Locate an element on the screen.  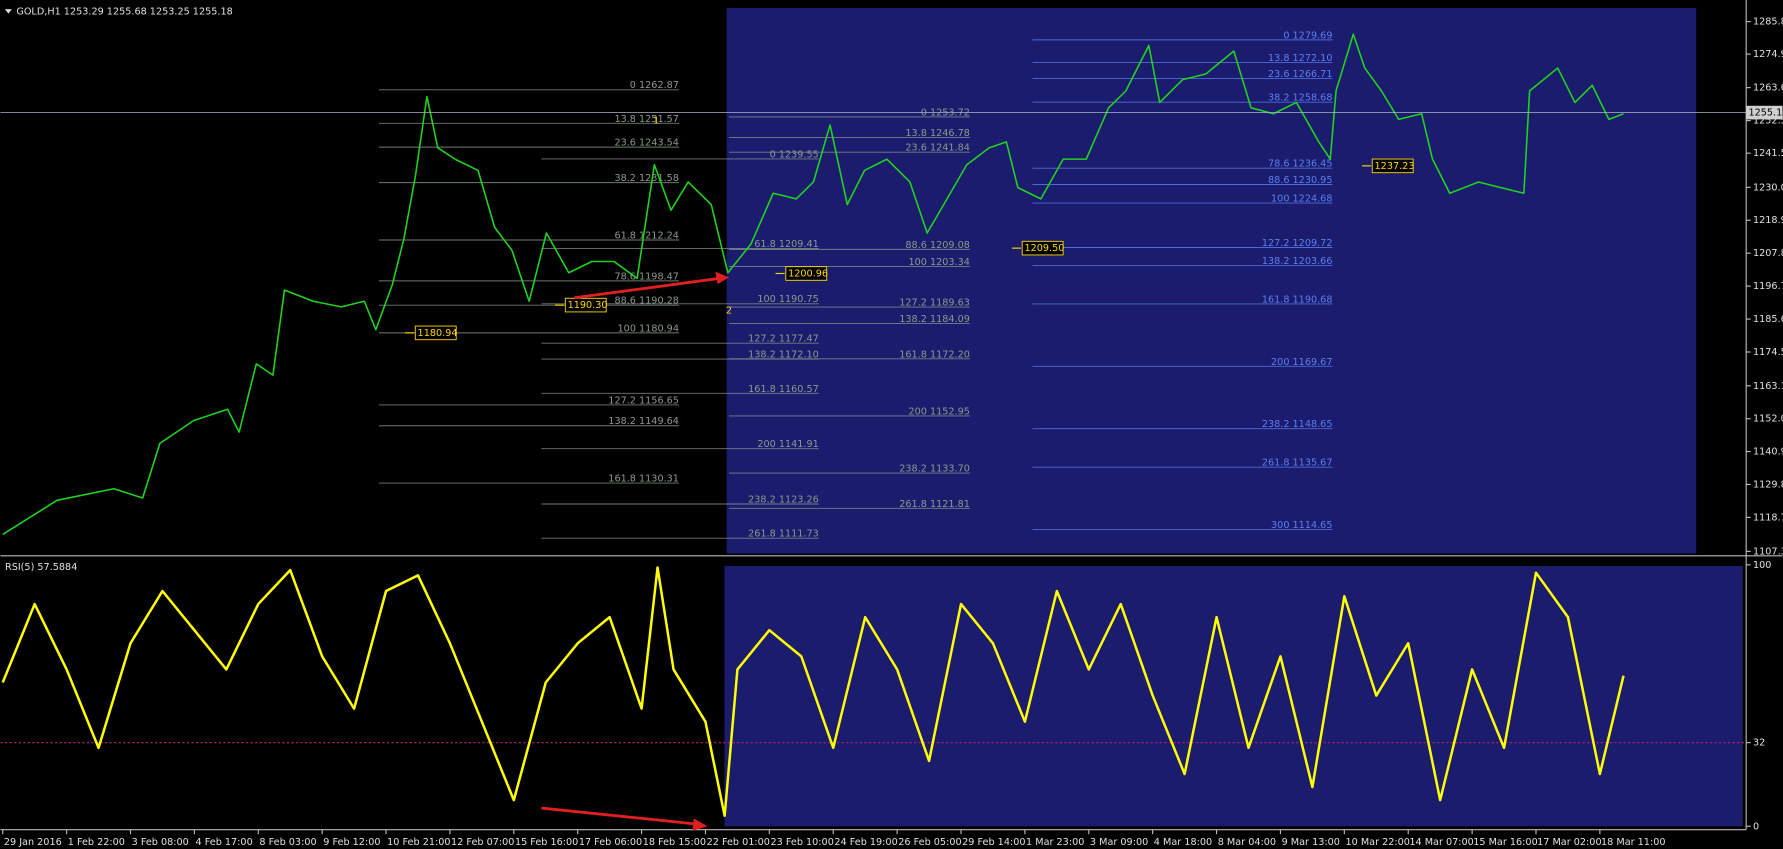
fib-label: 78.6 1236.45 is located at coordinates (1300, 164).